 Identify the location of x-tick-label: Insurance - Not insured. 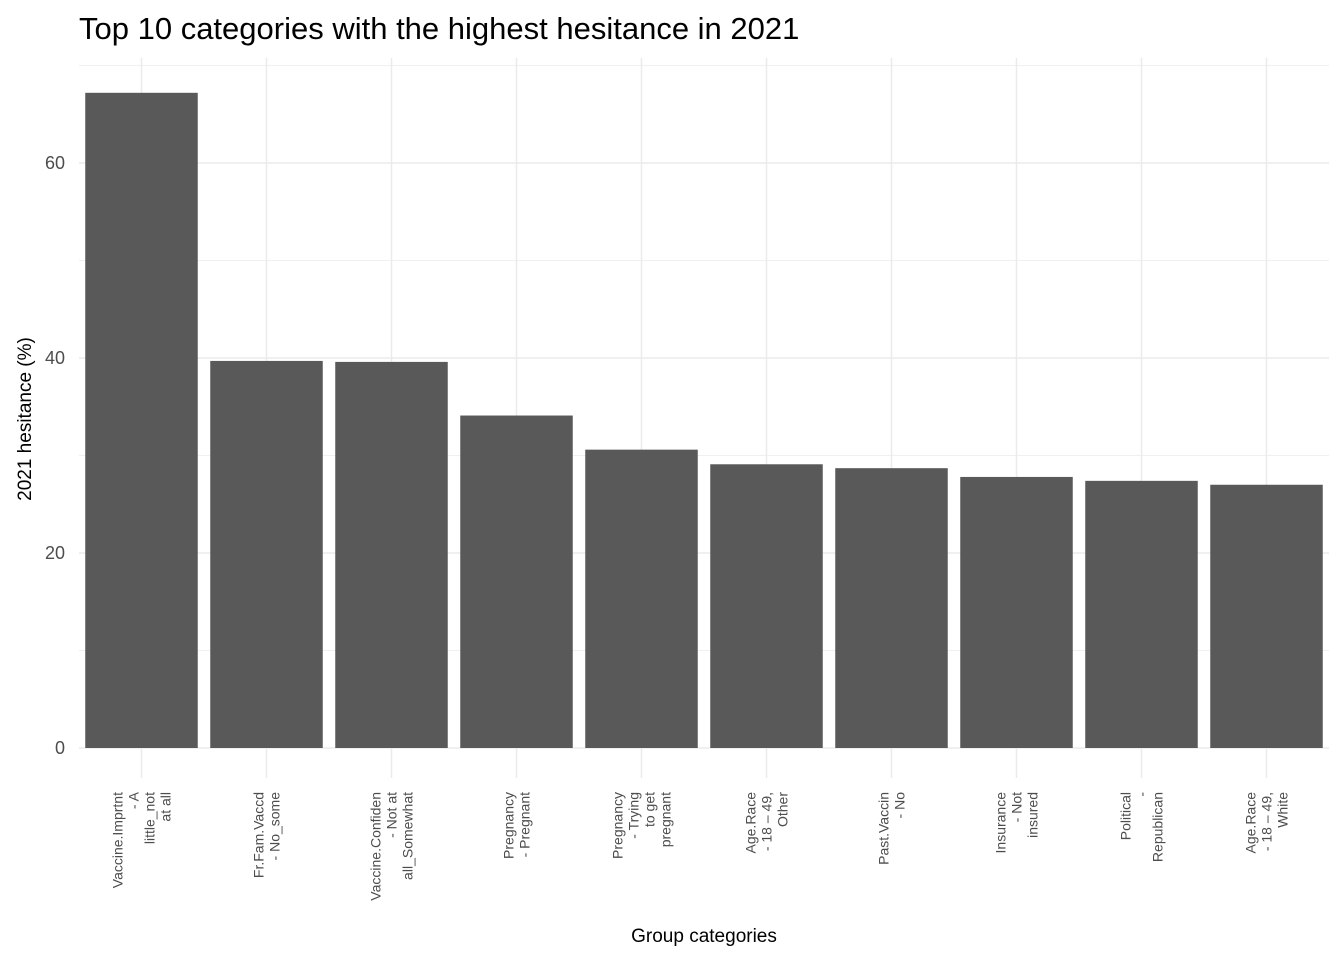
(1017, 823).